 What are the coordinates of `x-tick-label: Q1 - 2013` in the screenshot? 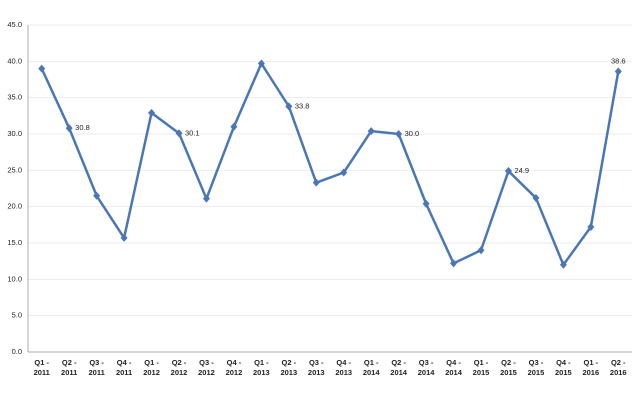 It's located at (261, 367).